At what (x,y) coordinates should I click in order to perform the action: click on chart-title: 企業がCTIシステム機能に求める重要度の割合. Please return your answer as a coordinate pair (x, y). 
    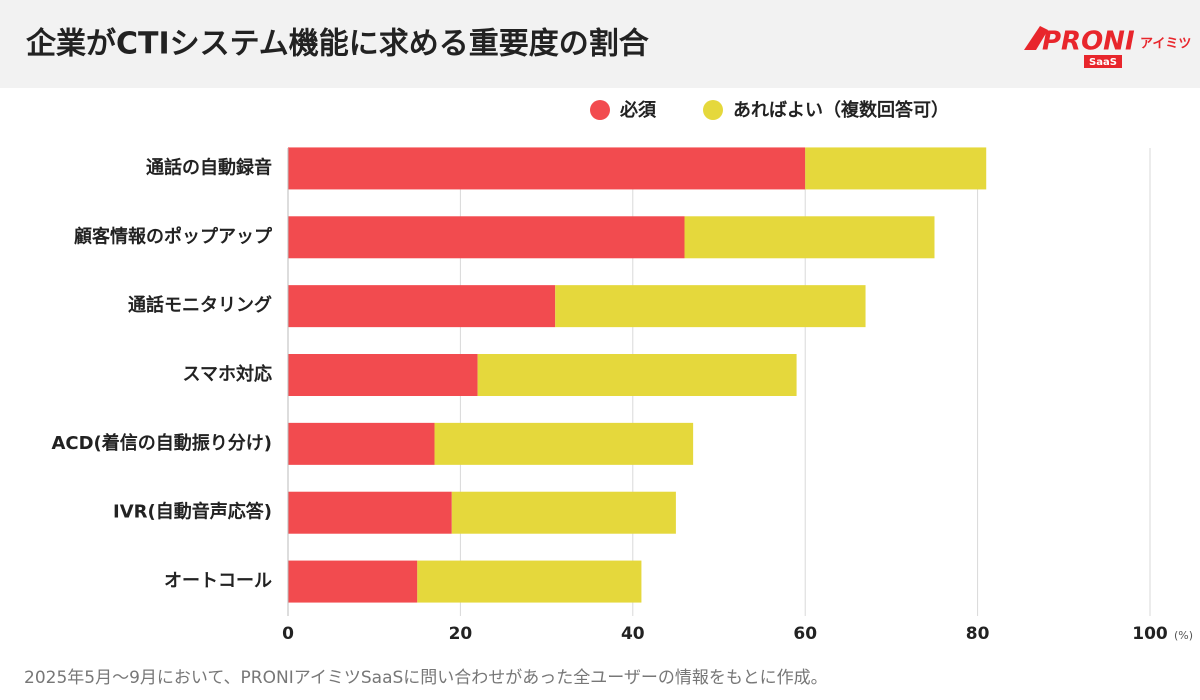
    Looking at the image, I should click on (337, 44).